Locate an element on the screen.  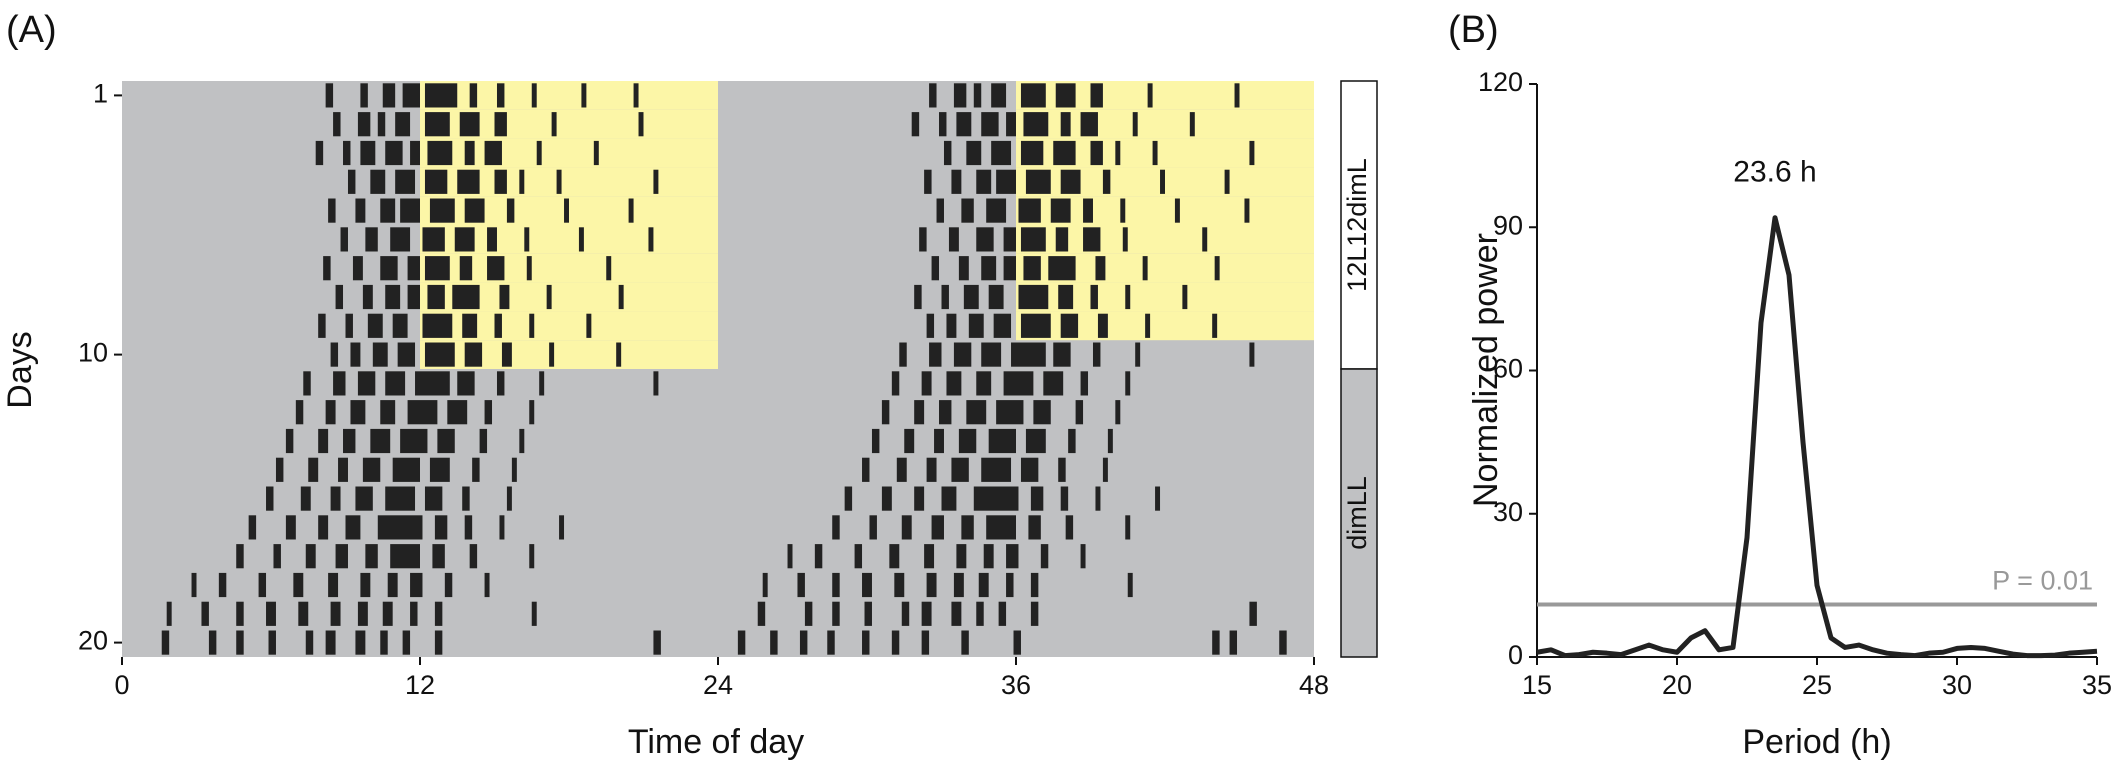
y-tick-label: 1 is located at coordinates (100, 94).